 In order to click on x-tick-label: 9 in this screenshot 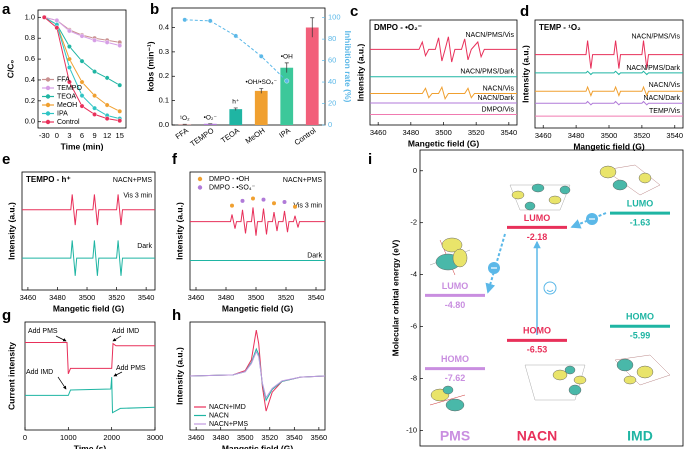, I will do `click(94, 135)`.